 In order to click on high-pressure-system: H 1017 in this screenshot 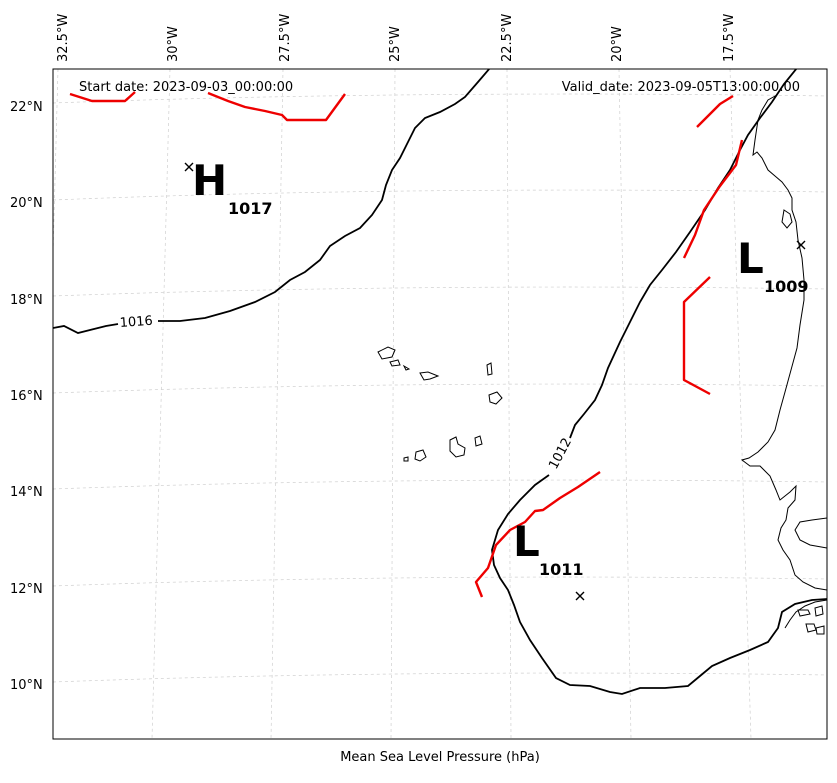, I will do `click(228, 187)`.